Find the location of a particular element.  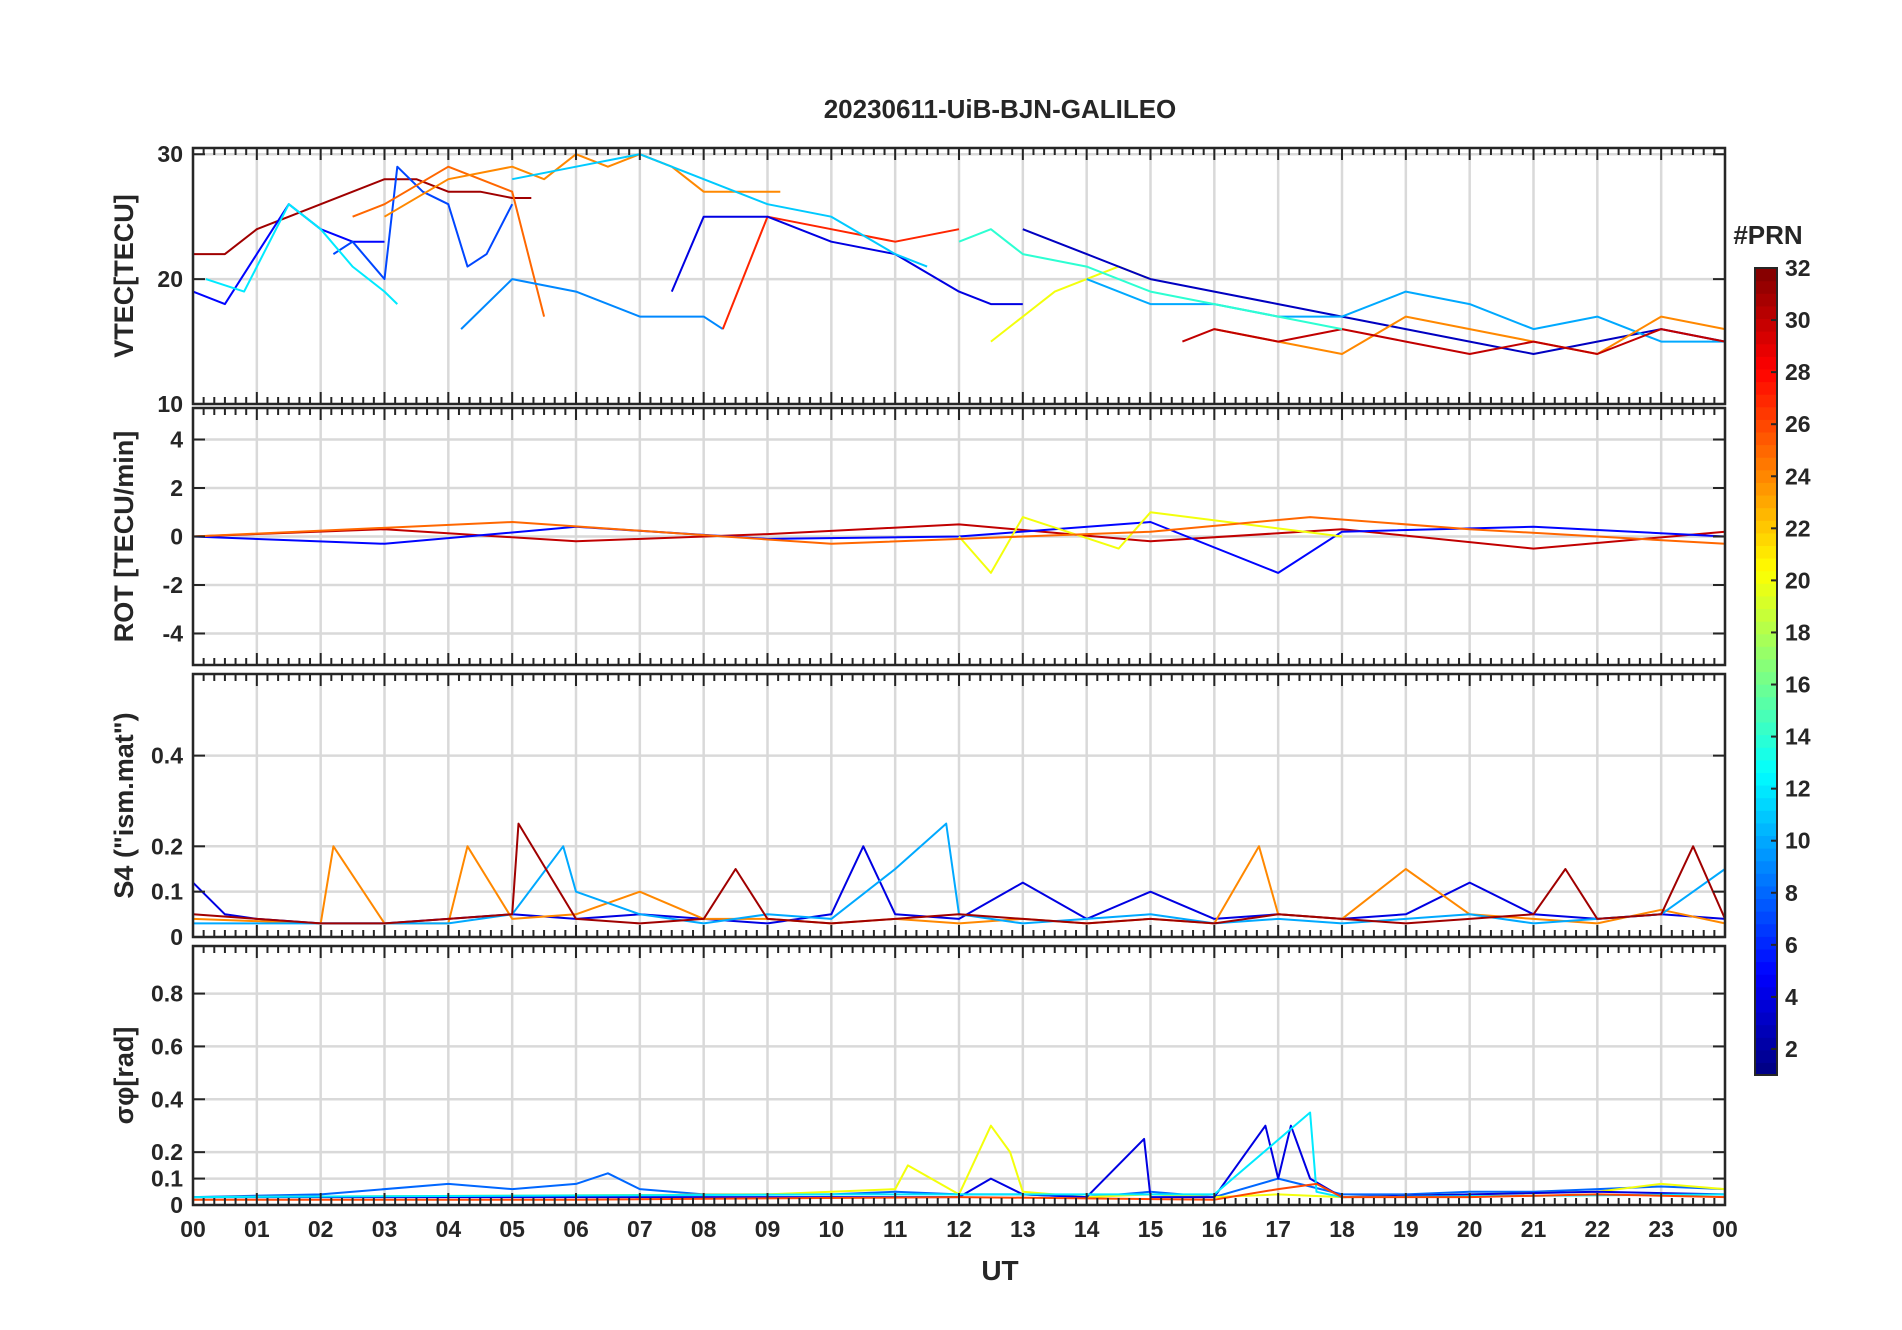

x-tick-label: 04 is located at coordinates (449, 1229).